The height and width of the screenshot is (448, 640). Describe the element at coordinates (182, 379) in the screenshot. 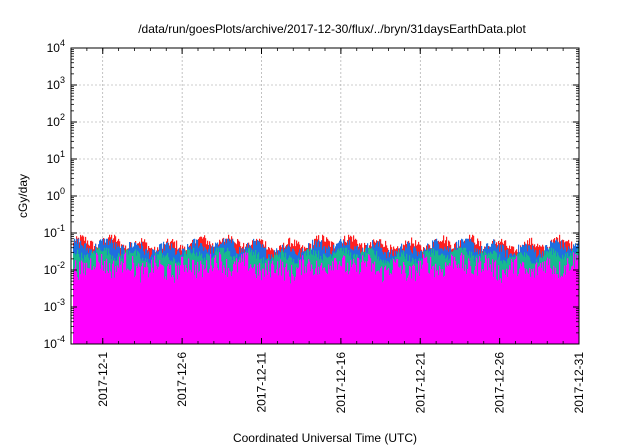

I see `x-tick-label: 2017-12-6` at that location.